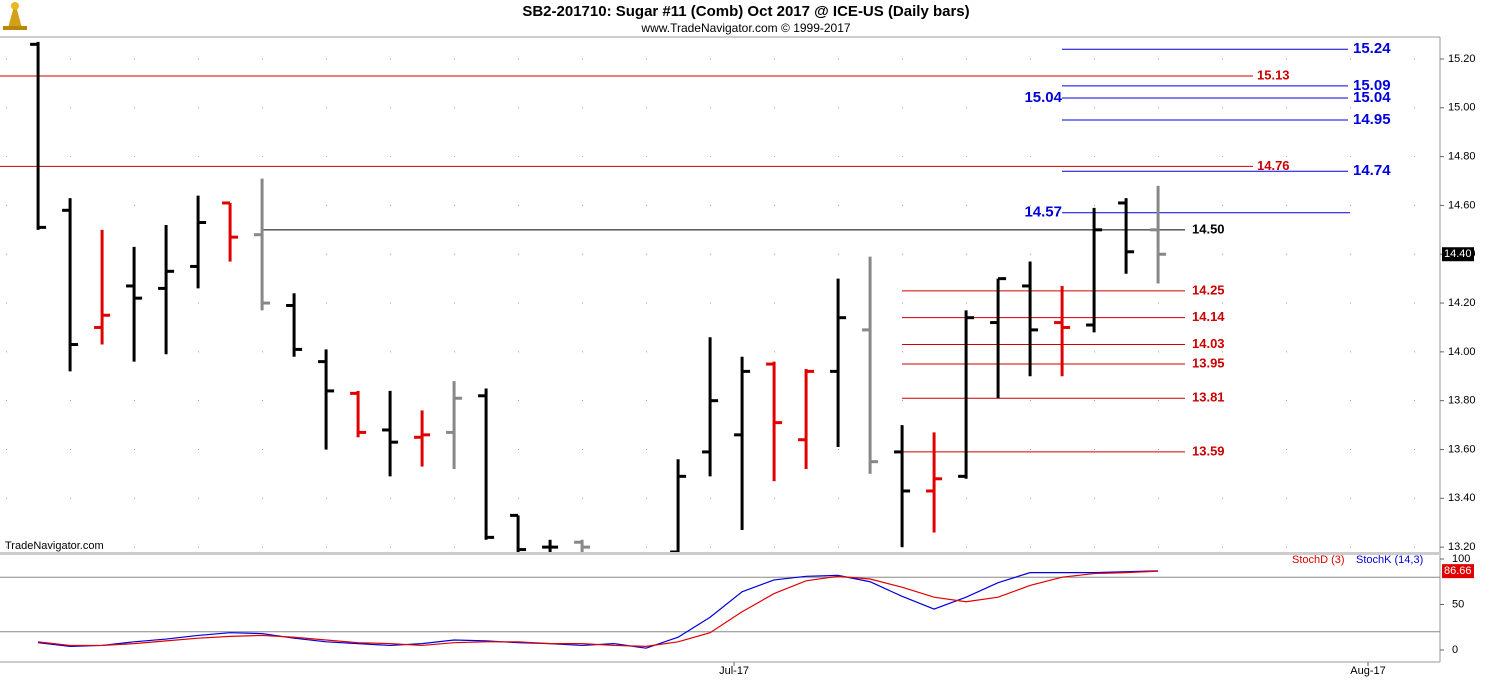 The image size is (1492, 682). I want to click on last-price-label: 14.40, so click(1458, 254).